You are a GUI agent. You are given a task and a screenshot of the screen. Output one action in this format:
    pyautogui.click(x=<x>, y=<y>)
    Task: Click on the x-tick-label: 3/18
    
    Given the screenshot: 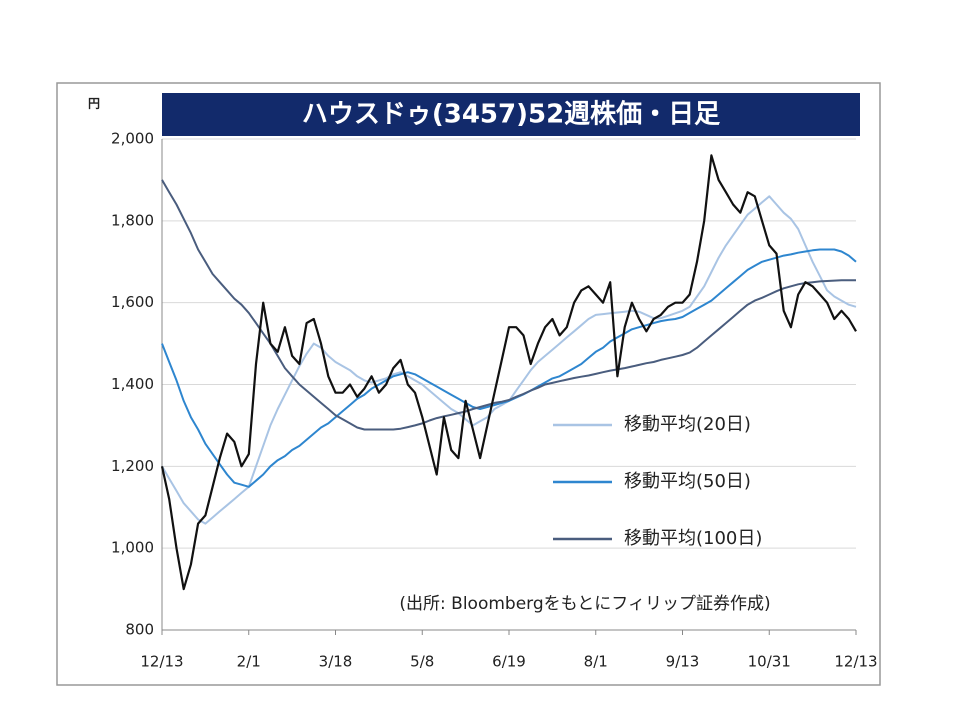 What is the action you would take?
    pyautogui.click(x=336, y=662)
    